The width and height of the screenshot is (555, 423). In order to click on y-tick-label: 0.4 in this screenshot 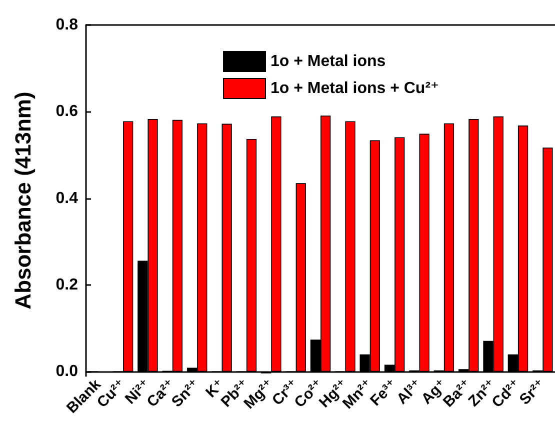, I will do `click(67, 198)`.